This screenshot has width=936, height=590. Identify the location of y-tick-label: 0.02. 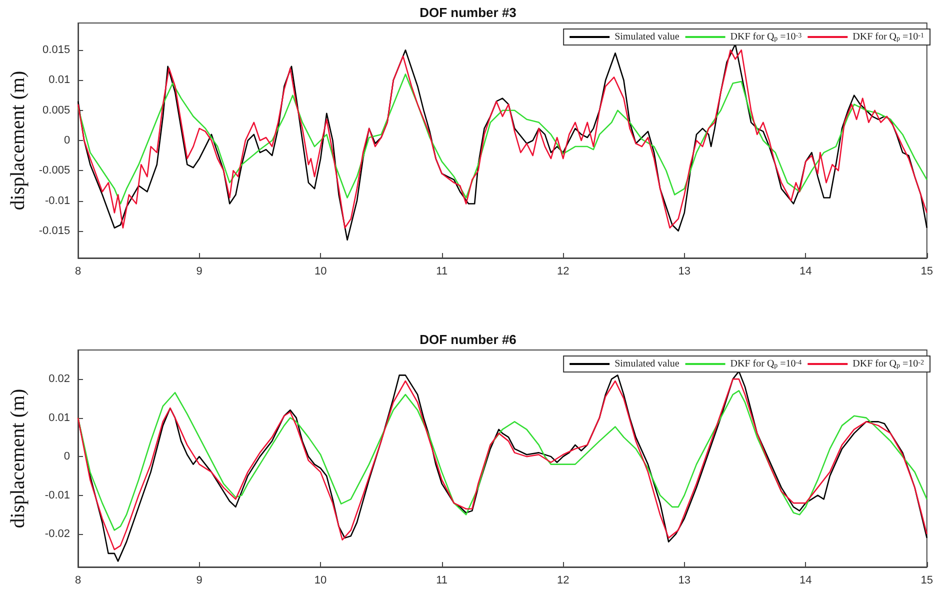
(59, 379).